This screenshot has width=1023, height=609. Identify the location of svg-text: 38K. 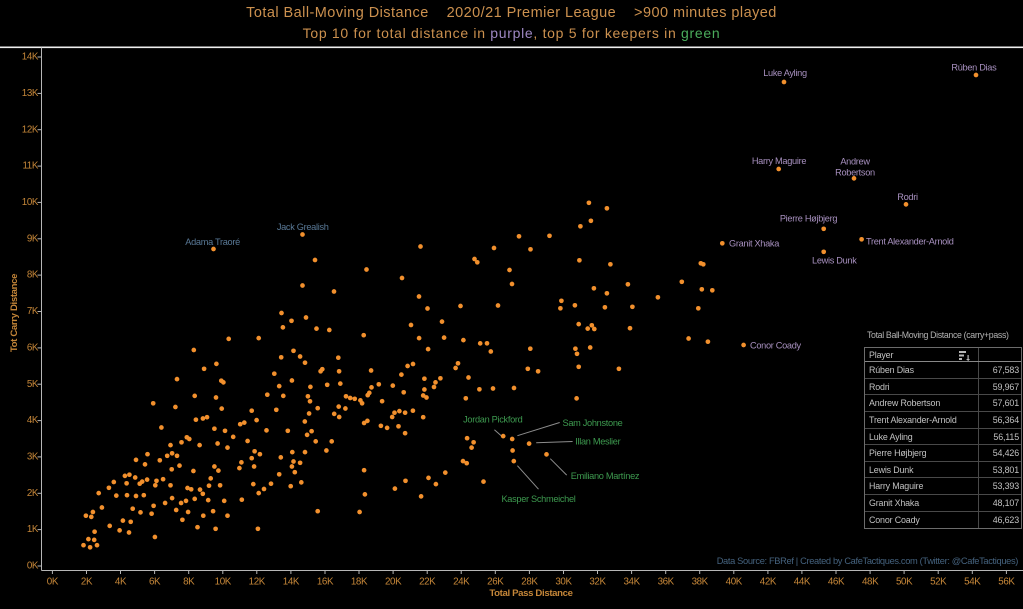
(700, 582).